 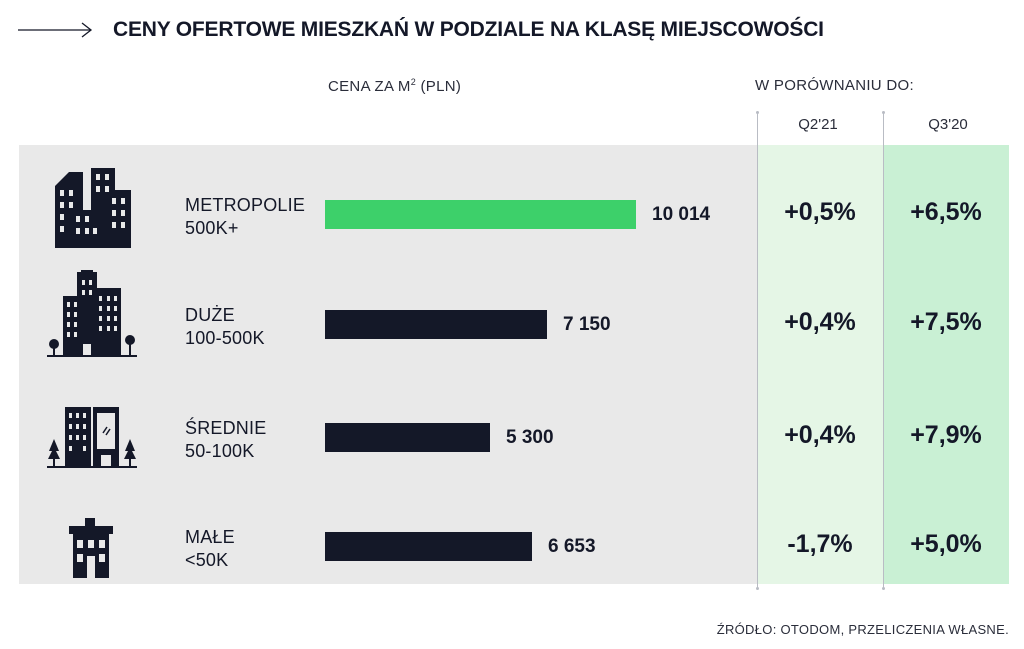 What do you see at coordinates (946, 544) in the screenshot?
I see `change-q3-20: +5,0%` at bounding box center [946, 544].